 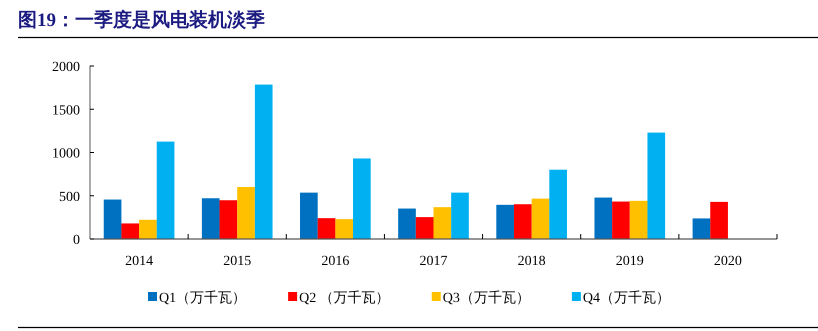 I want to click on x-tick-label: 2015, so click(x=237, y=261).